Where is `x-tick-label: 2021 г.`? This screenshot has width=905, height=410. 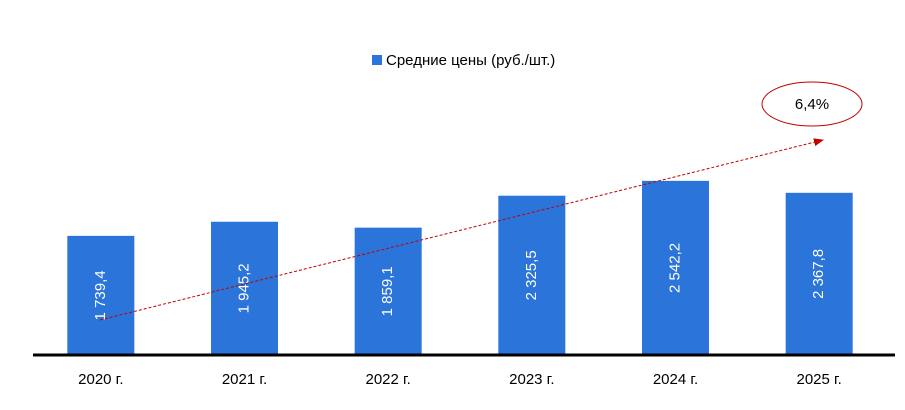 x-tick-label: 2021 г. is located at coordinates (244, 379).